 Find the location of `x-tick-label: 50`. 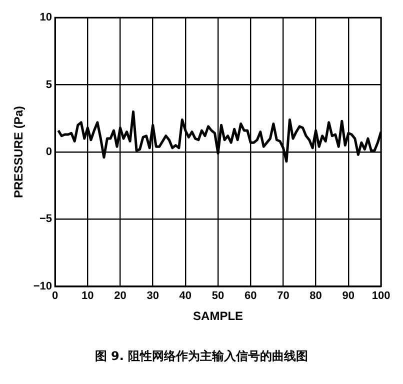

x-tick-label: 50 is located at coordinates (218, 296).